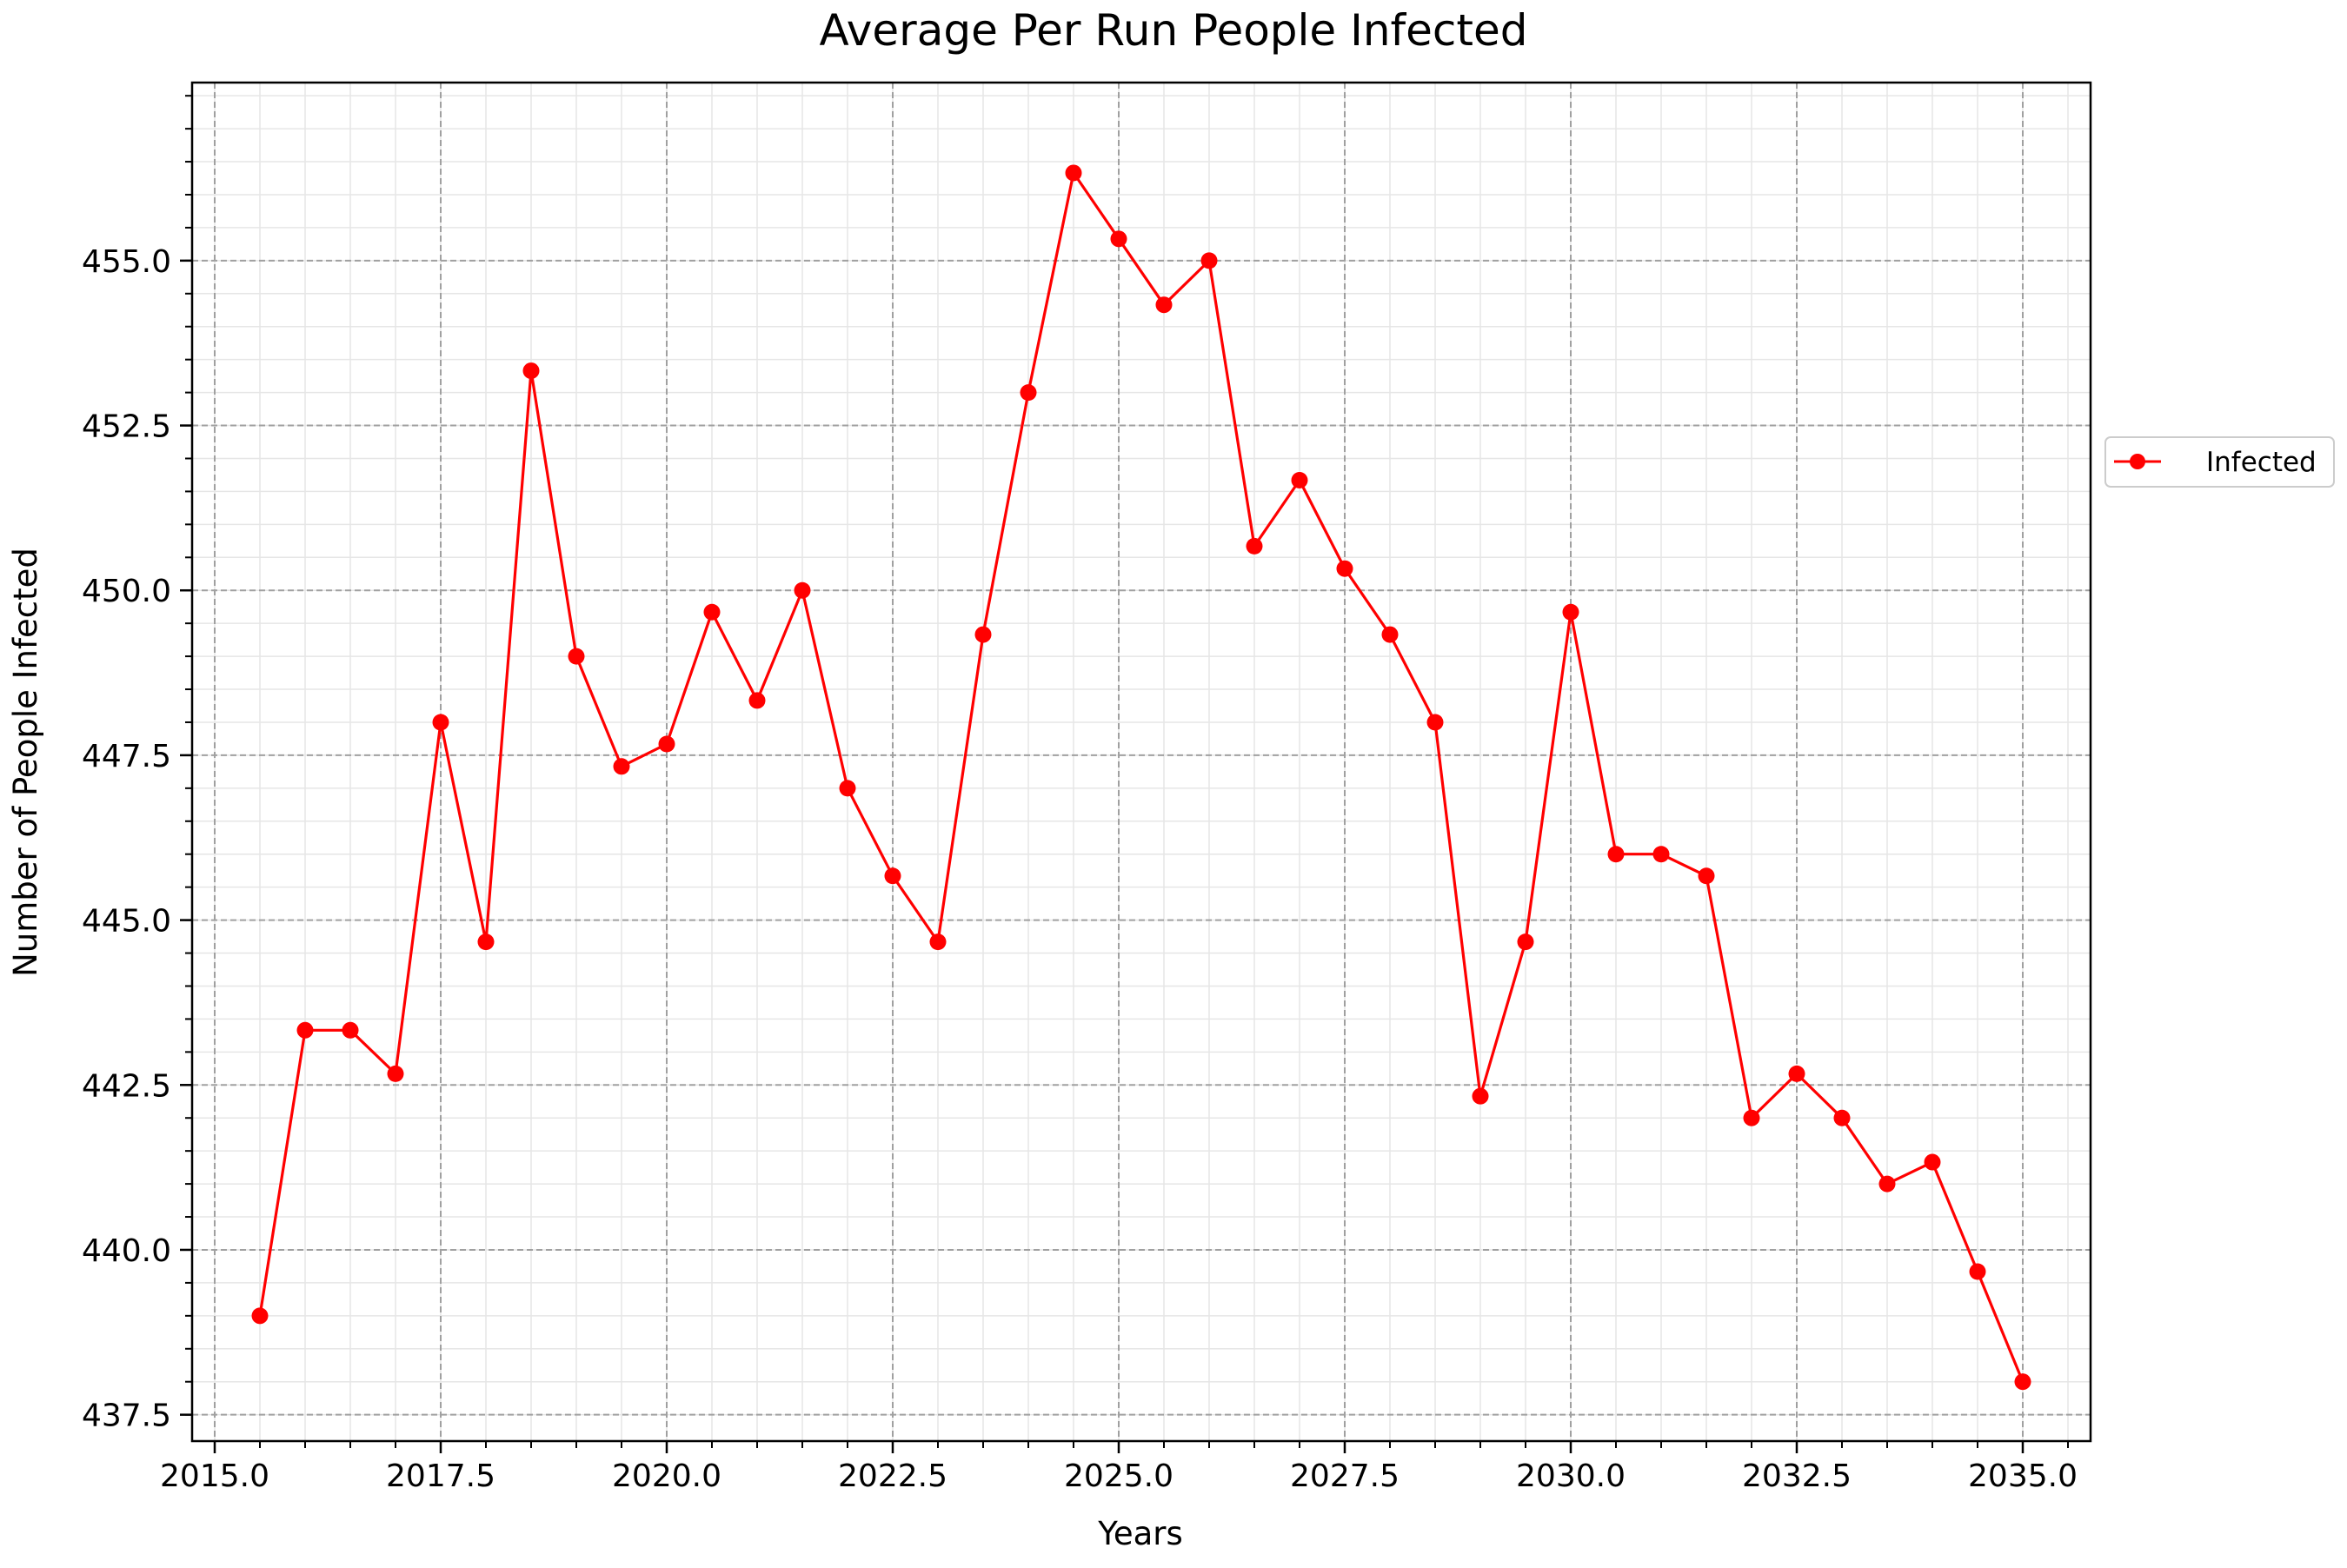 The image size is (2347, 1568). I want to click on x-axis-label: Years, so click(1140, 1533).